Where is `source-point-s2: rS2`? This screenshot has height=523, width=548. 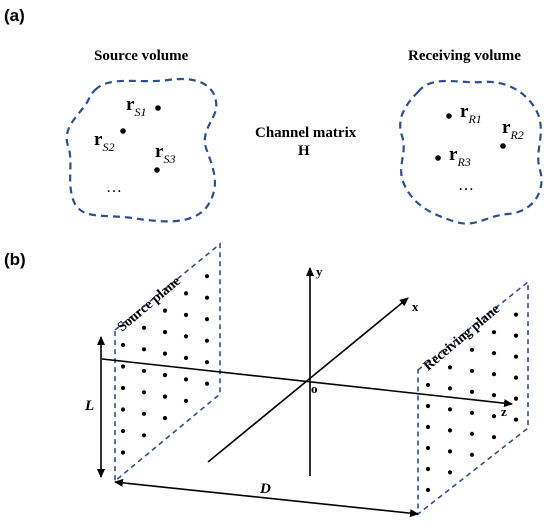
source-point-s2: rS2 is located at coordinates (110, 141).